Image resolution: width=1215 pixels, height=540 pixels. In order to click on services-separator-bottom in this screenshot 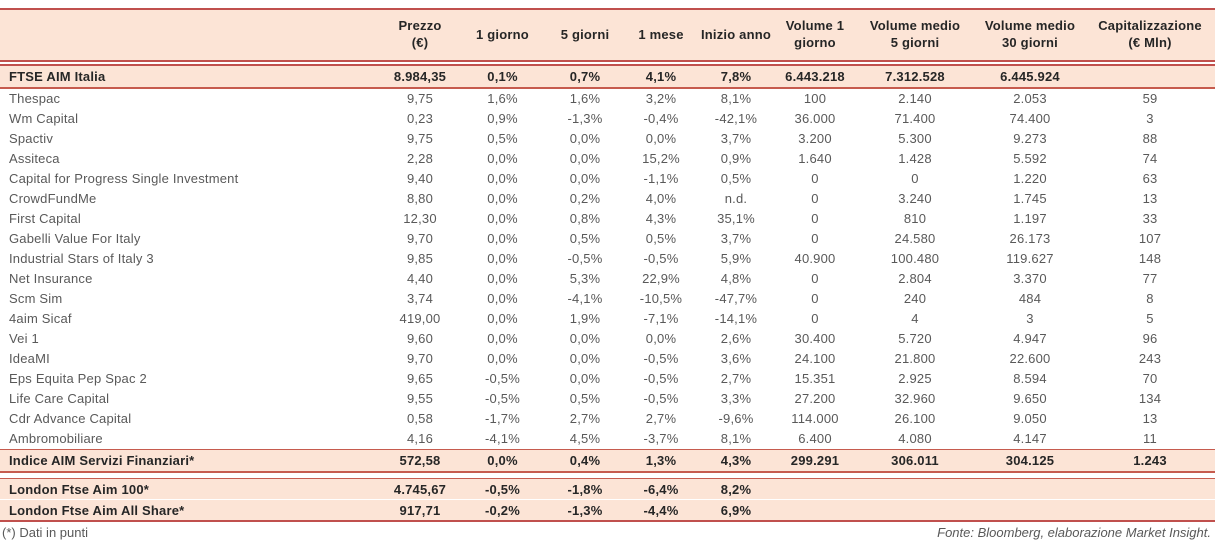, I will do `click(607, 478)`.